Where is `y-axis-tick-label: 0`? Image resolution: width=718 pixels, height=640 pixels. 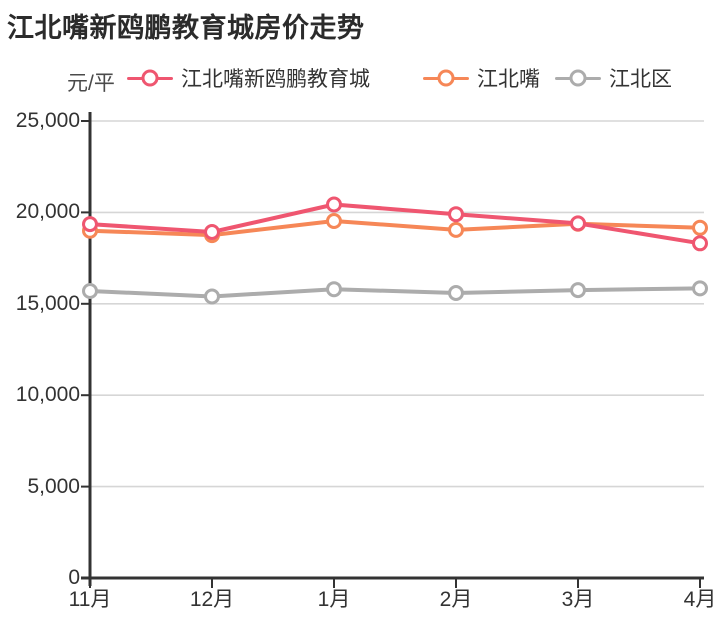 y-axis-tick-label: 0 is located at coordinates (74, 577).